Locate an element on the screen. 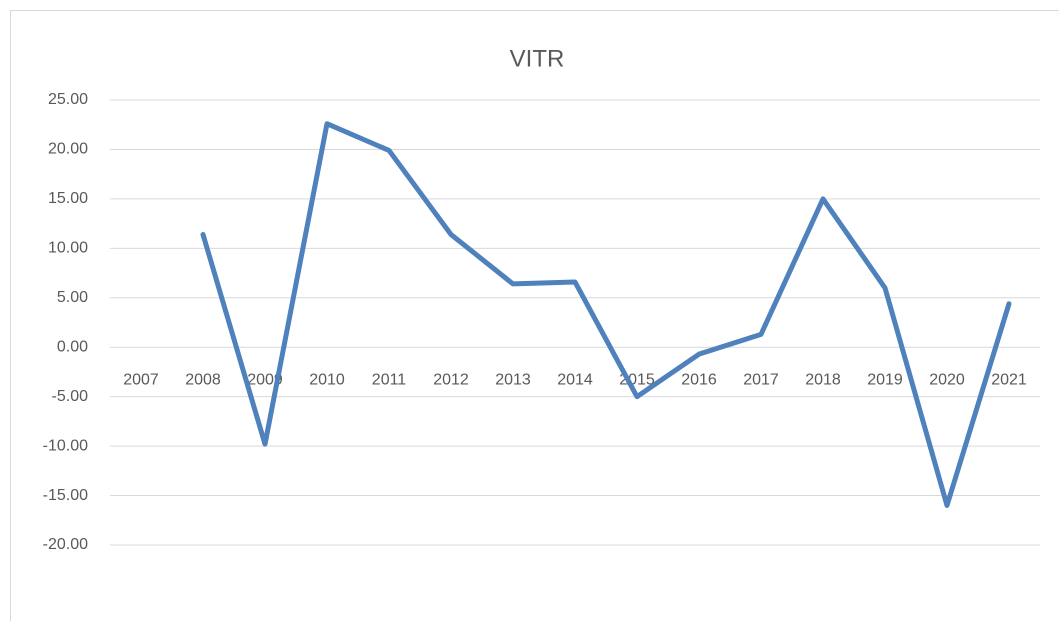 The width and height of the screenshot is (1059, 621). x-tick-label: 2018 is located at coordinates (823, 379).